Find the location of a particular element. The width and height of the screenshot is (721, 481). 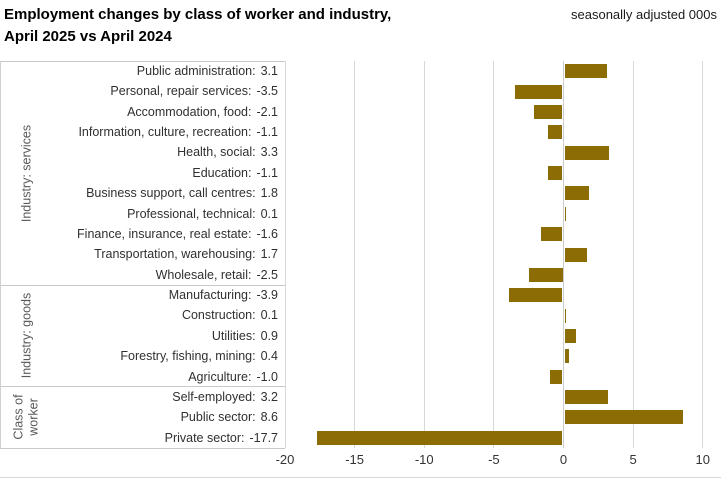

x-tick-label: 10 is located at coordinates (702, 459).